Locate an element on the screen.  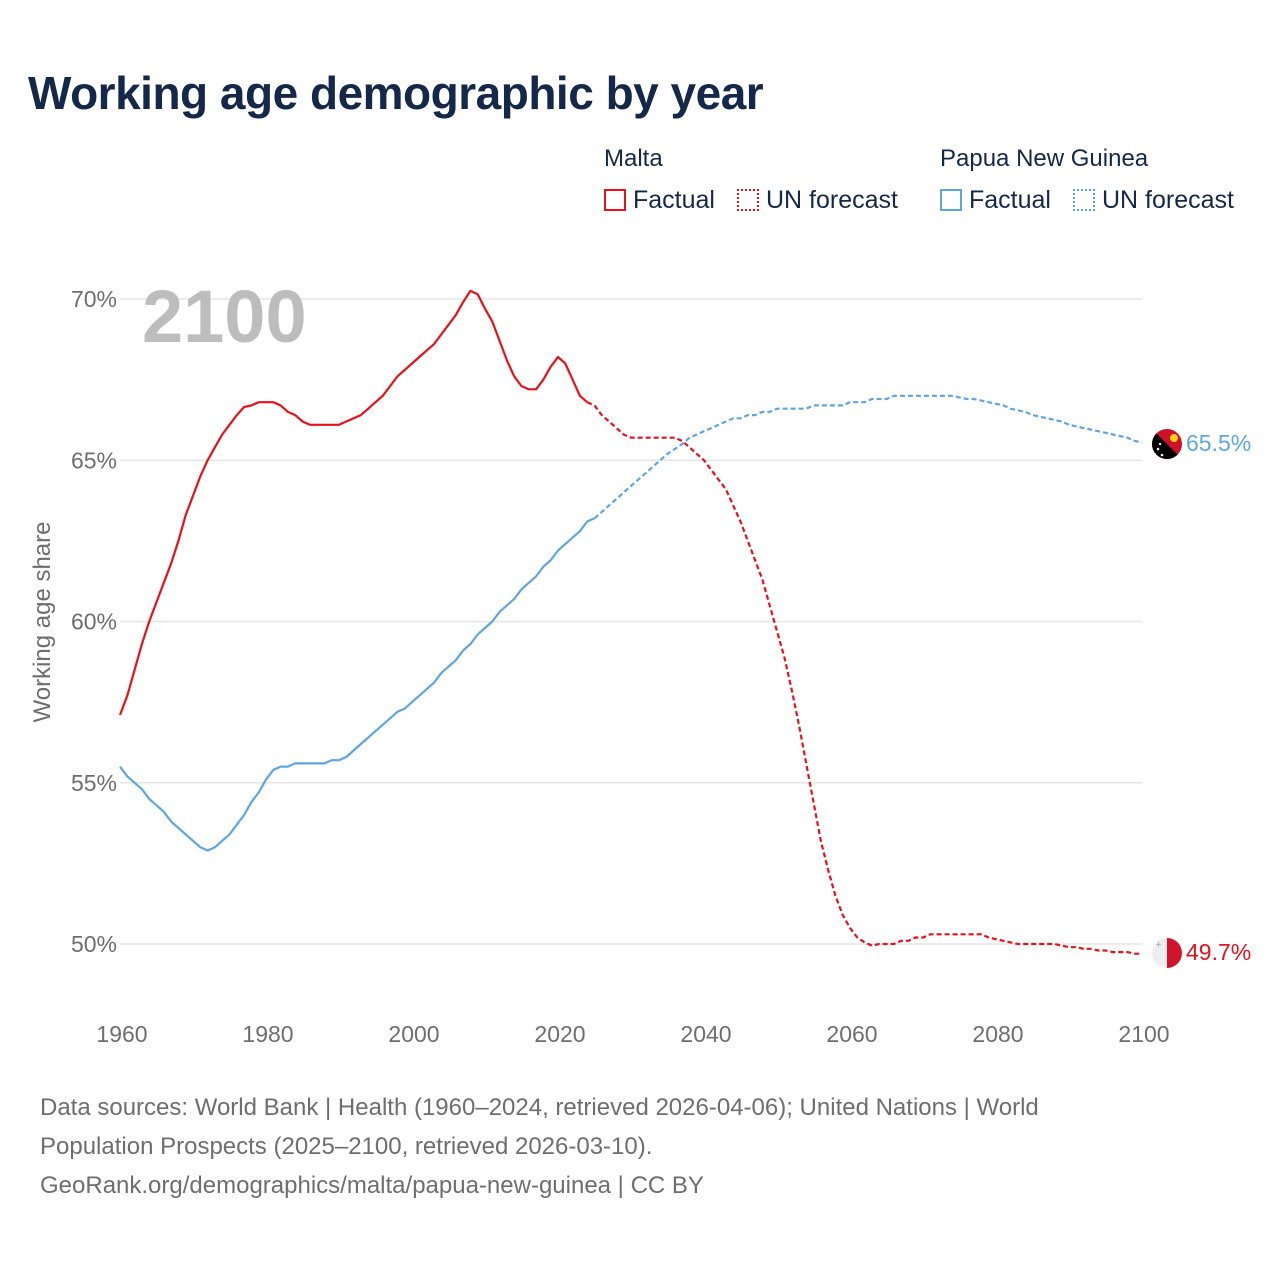
legend-png-forecast: UN forecast is located at coordinates (1153, 200).